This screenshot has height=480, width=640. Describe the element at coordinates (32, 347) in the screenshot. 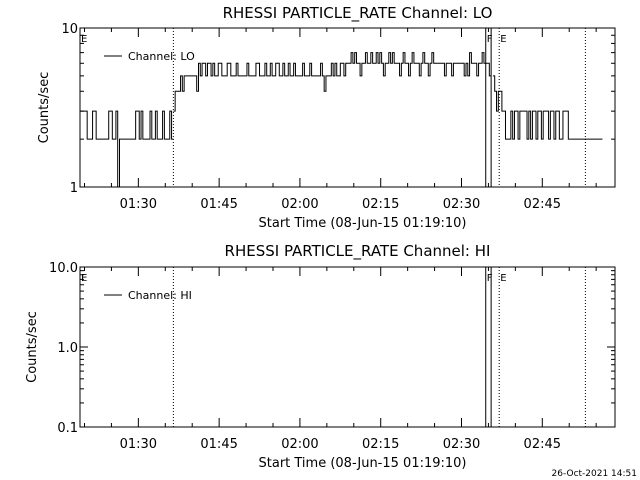

I see `chart2-y-axis-label: Counts/sec` at that location.